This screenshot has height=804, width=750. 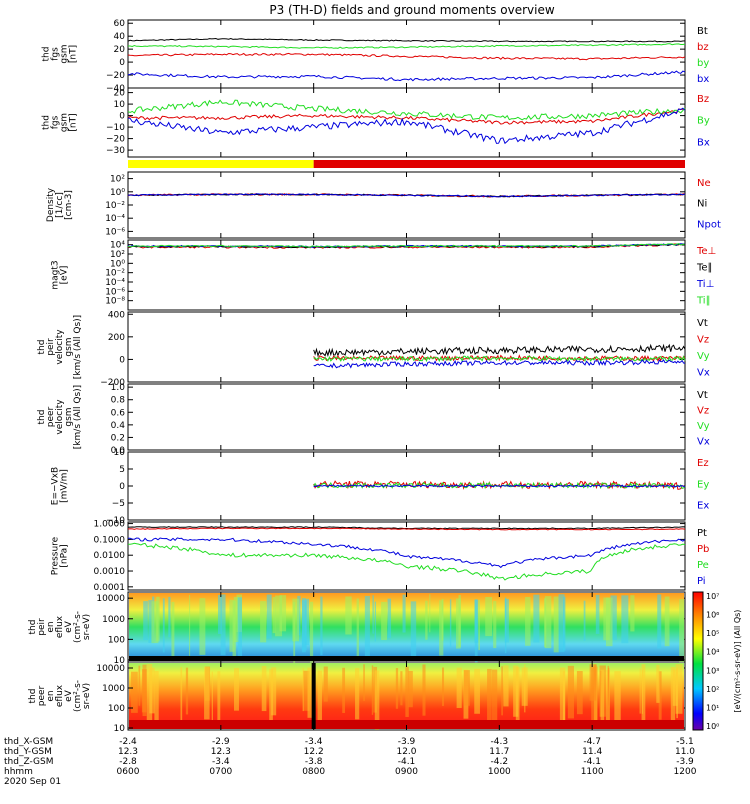 What do you see at coordinates (51, 626) in the screenshot?
I see `y-axis-label: en` at bounding box center [51, 626].